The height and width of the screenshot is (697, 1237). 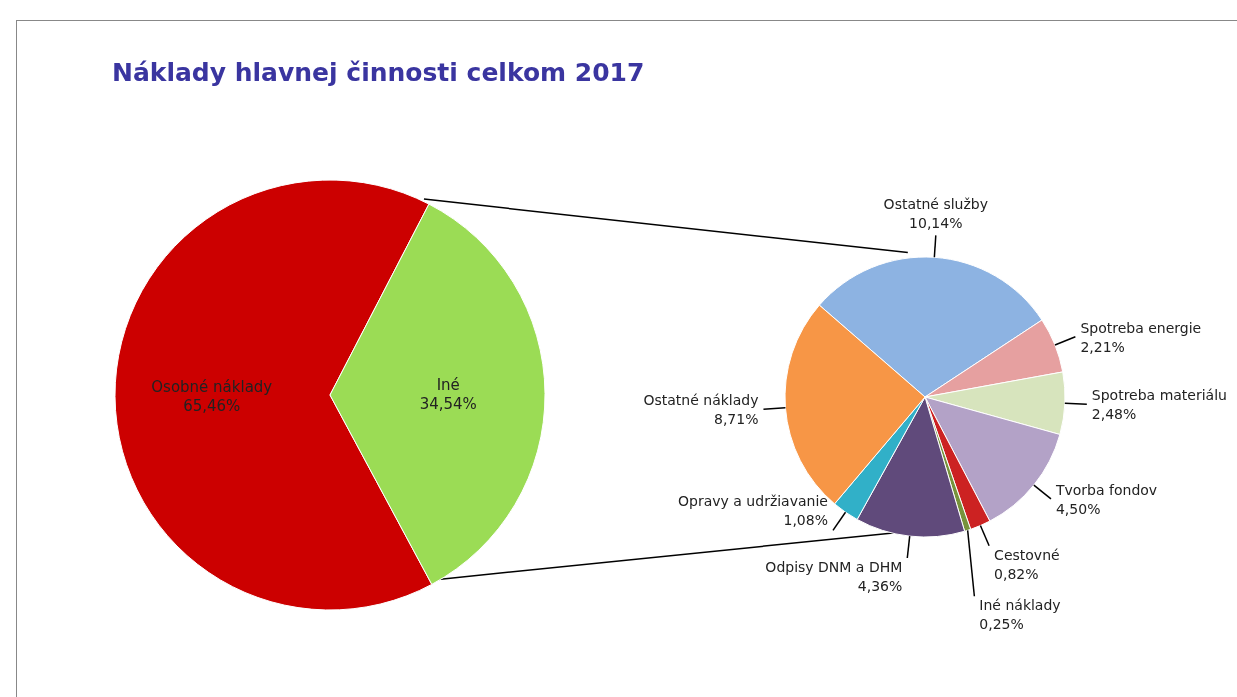 What do you see at coordinates (1020, 605) in the screenshot?
I see `slice-label: Iné náklady` at bounding box center [1020, 605].